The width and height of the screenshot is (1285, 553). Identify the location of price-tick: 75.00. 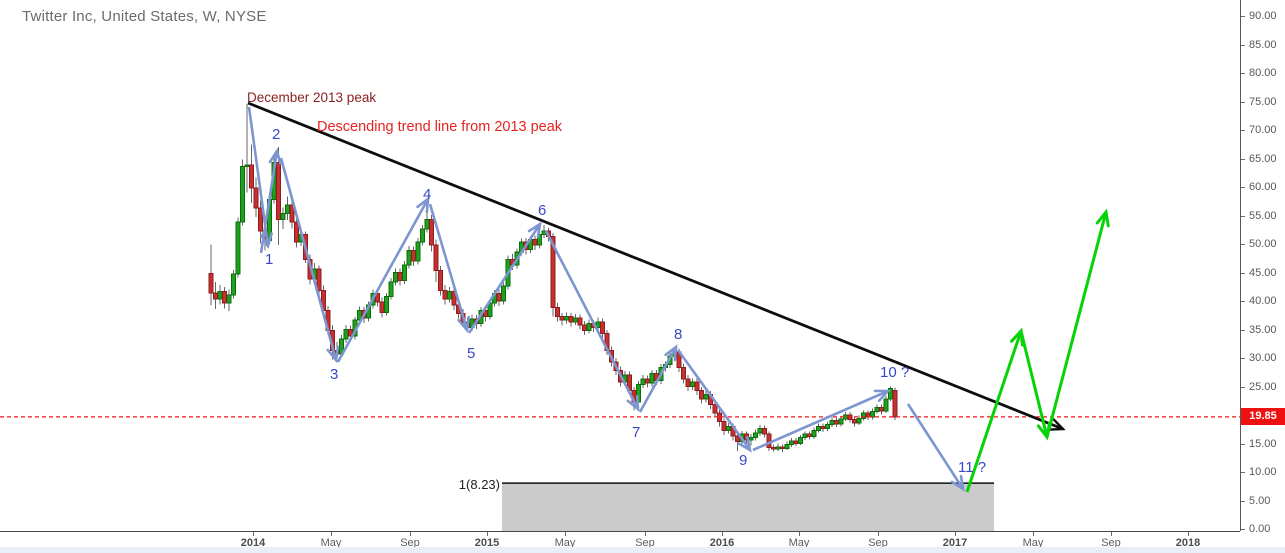
(1263, 103).